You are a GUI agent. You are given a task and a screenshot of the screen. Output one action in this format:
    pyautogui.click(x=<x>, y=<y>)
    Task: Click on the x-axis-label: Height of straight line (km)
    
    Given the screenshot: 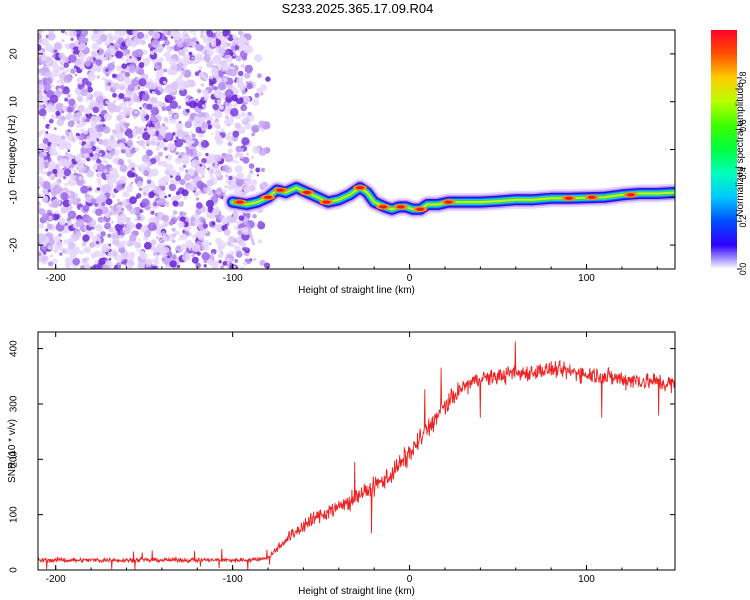 What is the action you would take?
    pyautogui.click(x=356, y=591)
    